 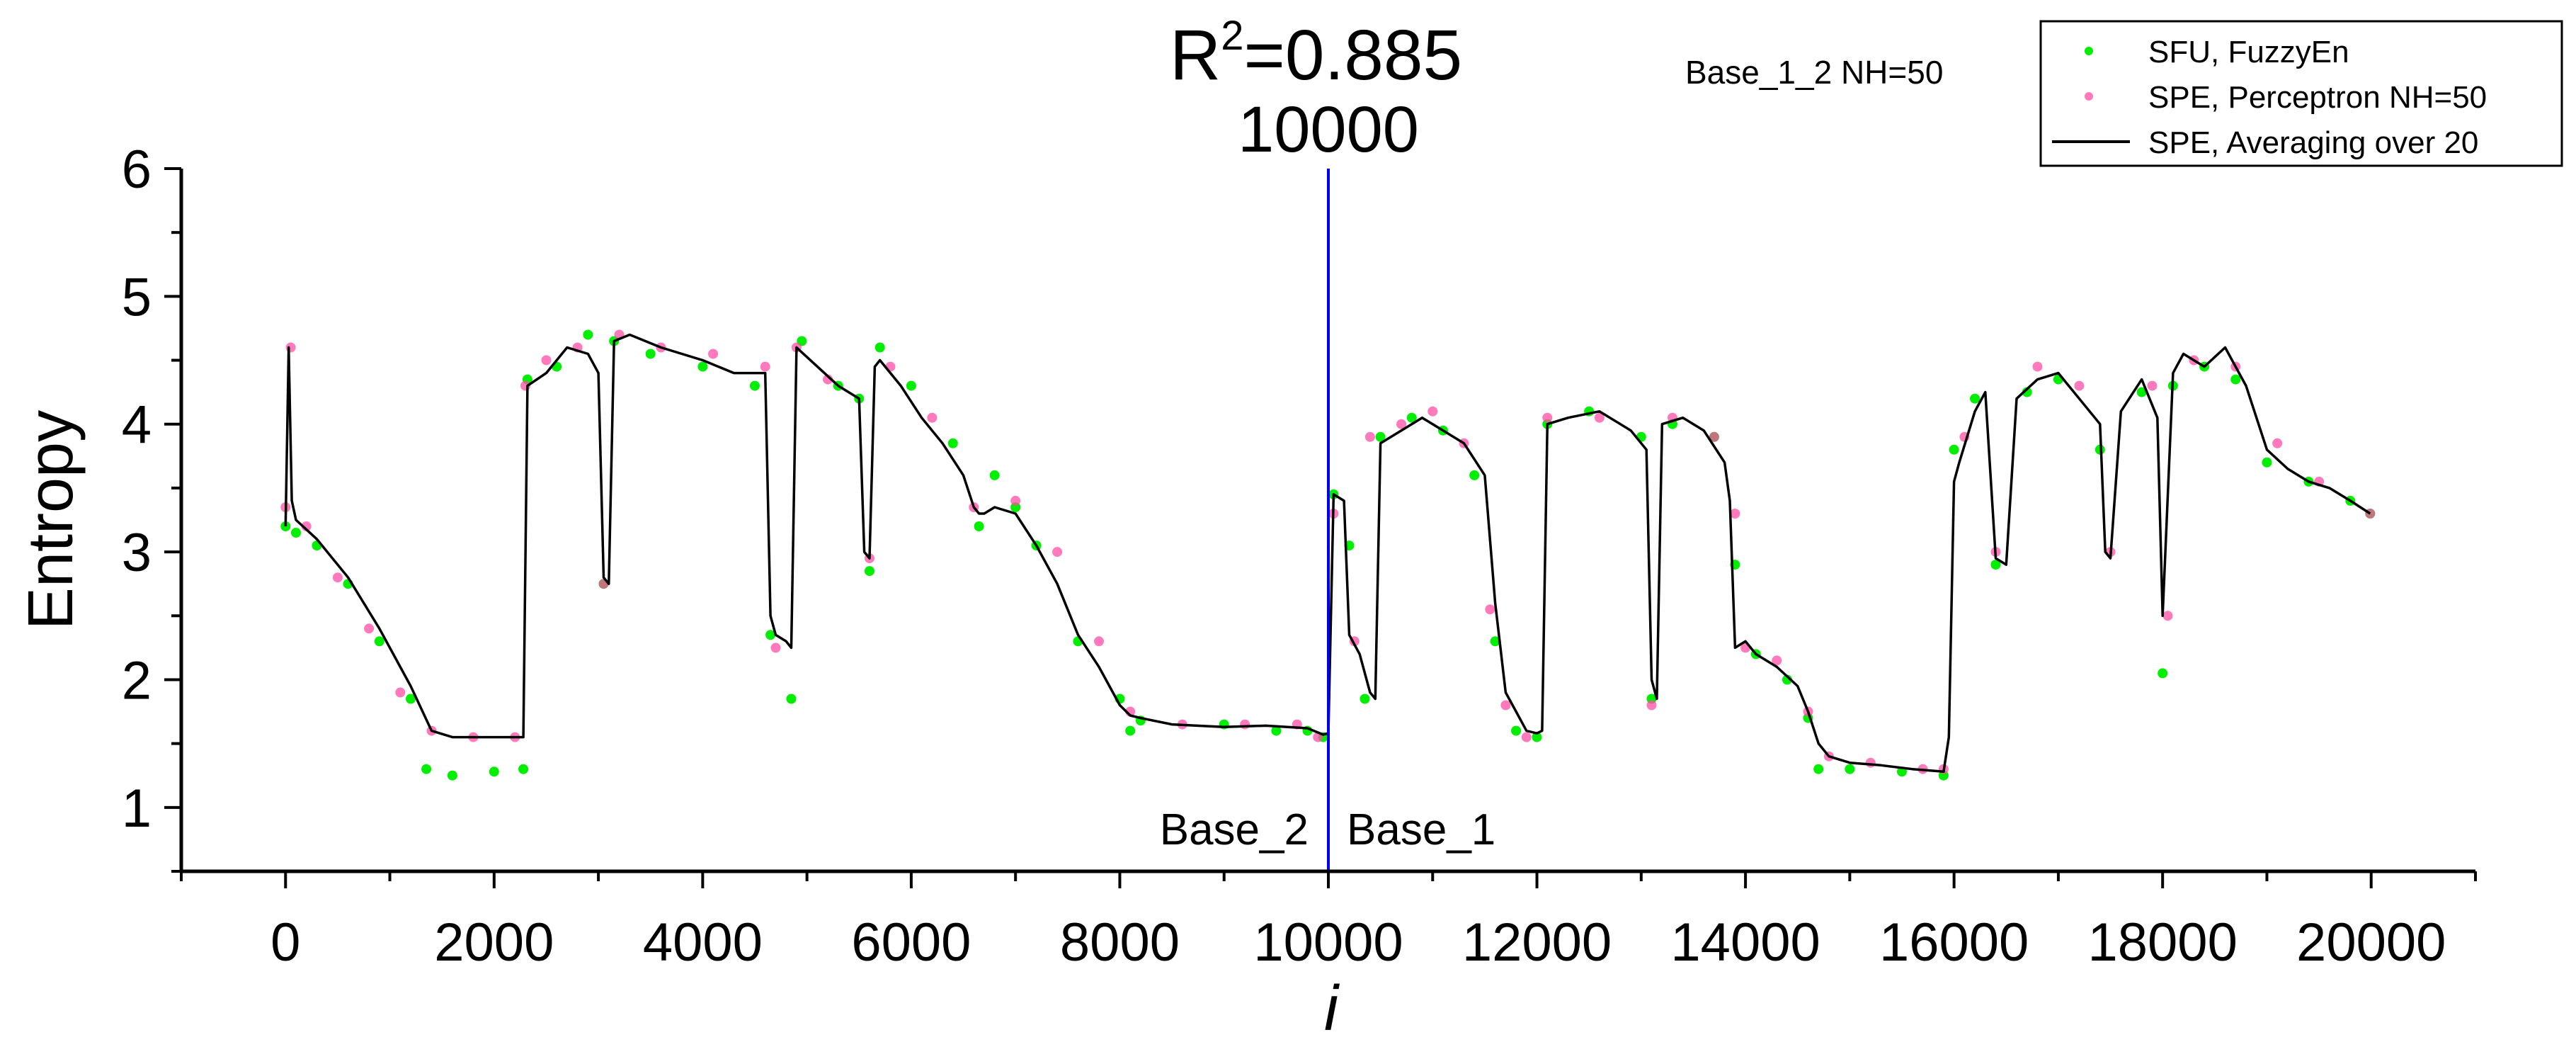 What do you see at coordinates (151, 506) in the screenshot?
I see `y-ticks: 1 2 3 4 5 6` at bounding box center [151, 506].